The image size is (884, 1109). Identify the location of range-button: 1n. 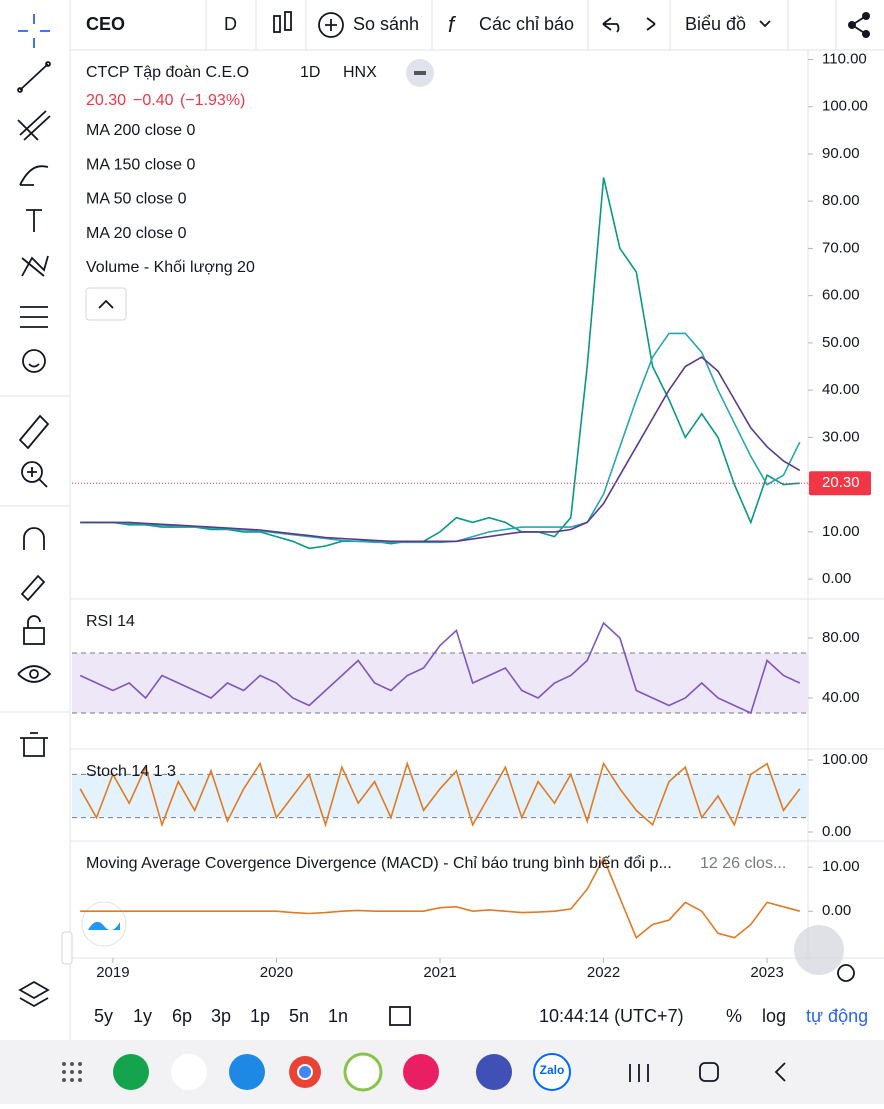
(338, 1016).